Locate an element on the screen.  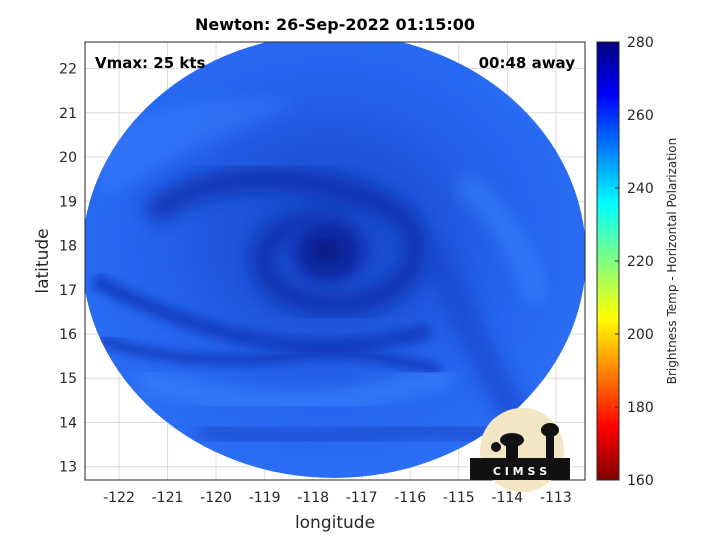
y-tick-label: 18 is located at coordinates (68, 247).